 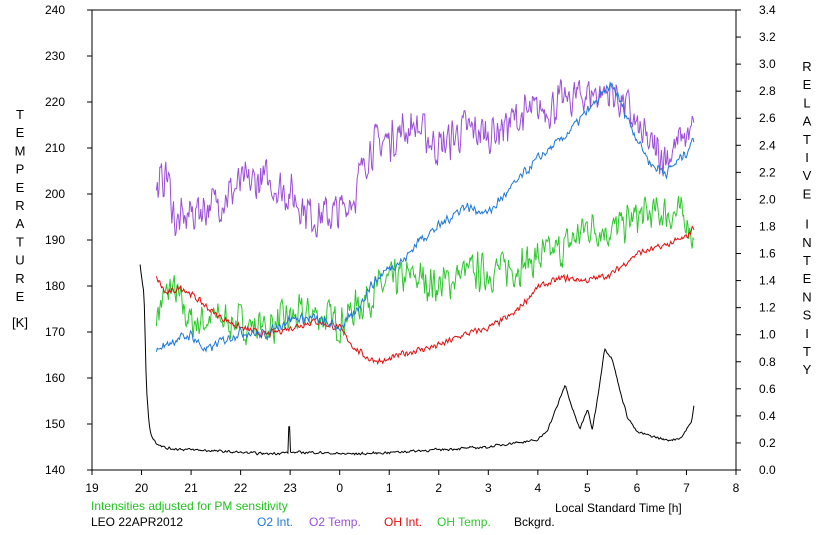 I want to click on y-left-tick-label: 220, so click(x=55, y=102).